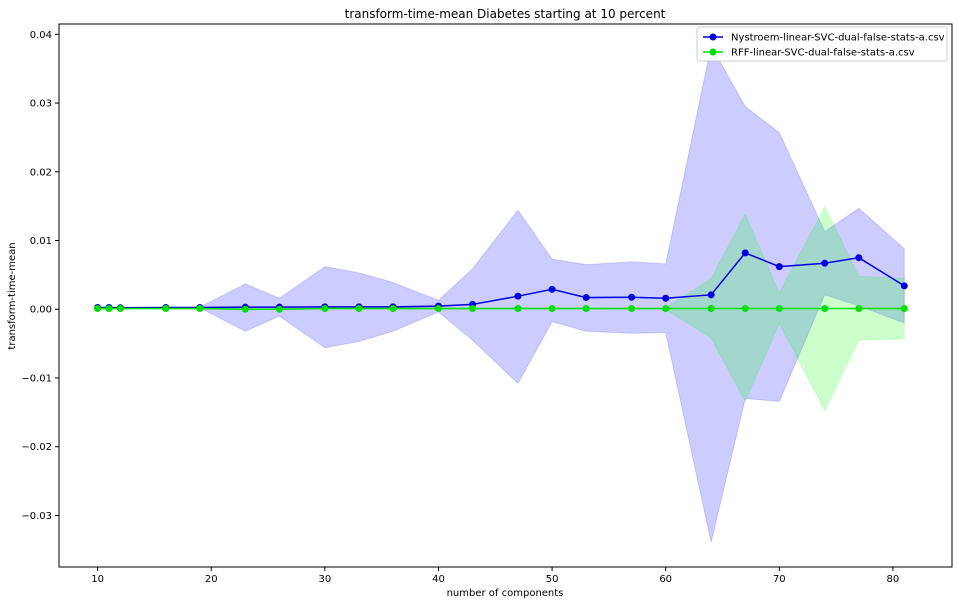 The image size is (958, 604). I want to click on legend-box, so click(822, 44).